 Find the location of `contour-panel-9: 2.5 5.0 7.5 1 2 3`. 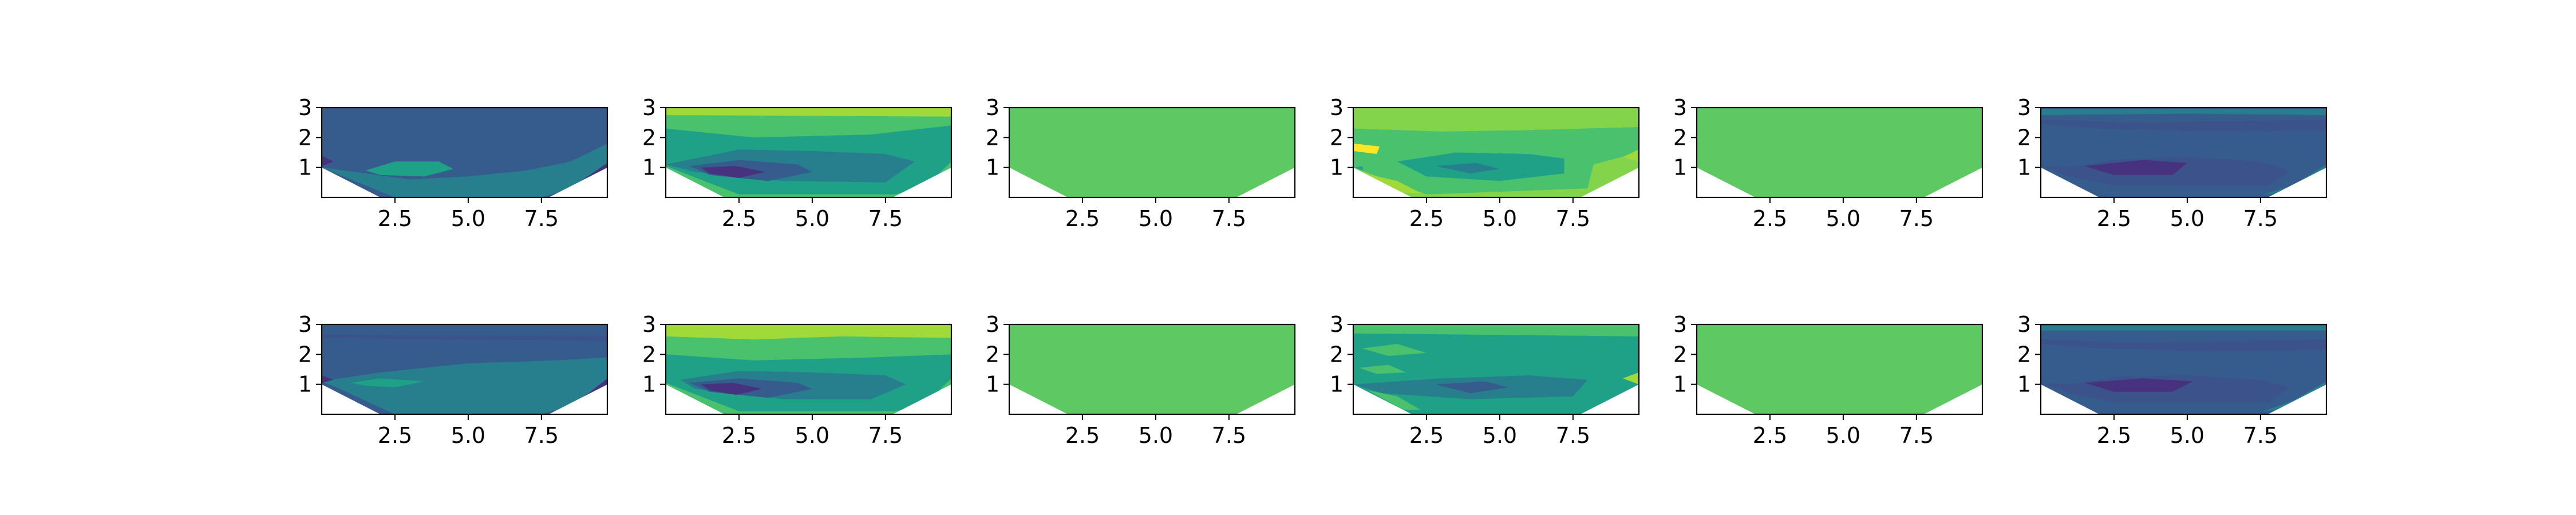

contour-panel-9: 2.5 5.0 7.5 1 2 3 is located at coordinates (1141, 380).